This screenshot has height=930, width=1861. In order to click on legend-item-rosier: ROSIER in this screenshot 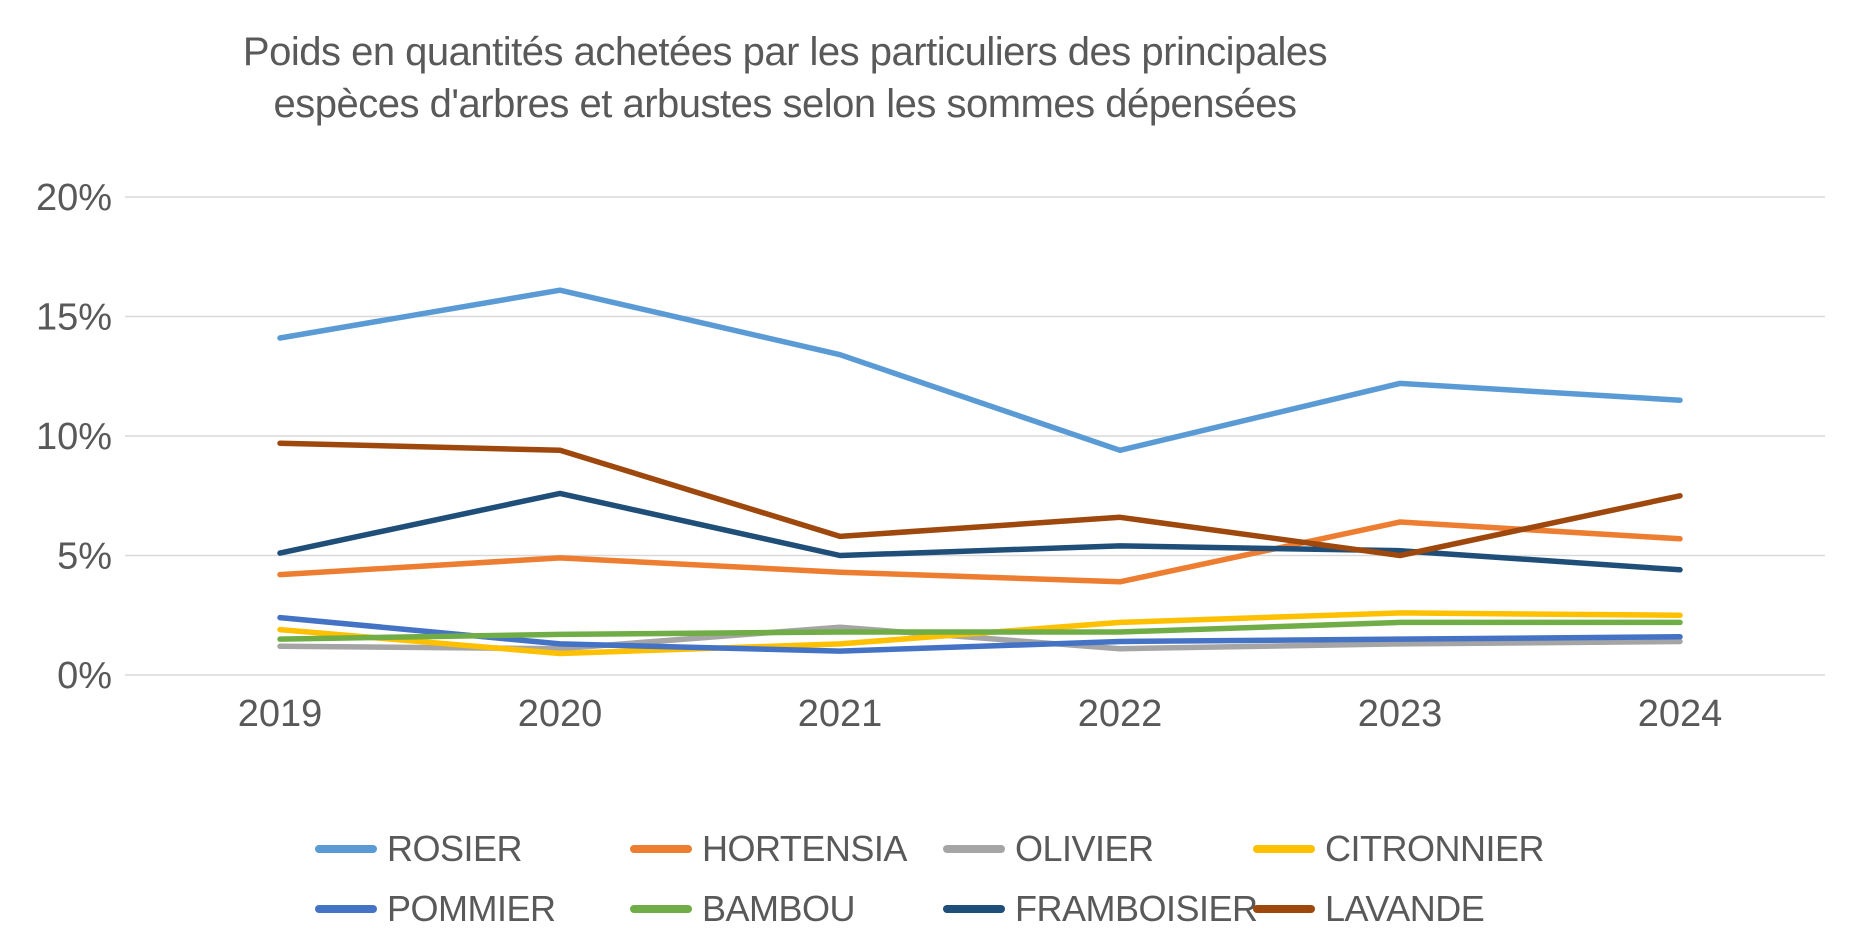, I will do `click(419, 849)`.